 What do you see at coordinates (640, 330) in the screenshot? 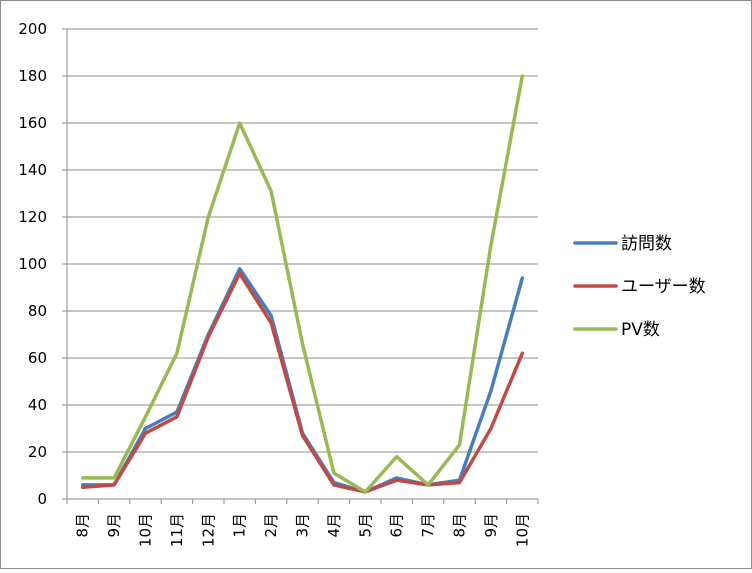
I see `legend-label-2: PV数` at bounding box center [640, 330].